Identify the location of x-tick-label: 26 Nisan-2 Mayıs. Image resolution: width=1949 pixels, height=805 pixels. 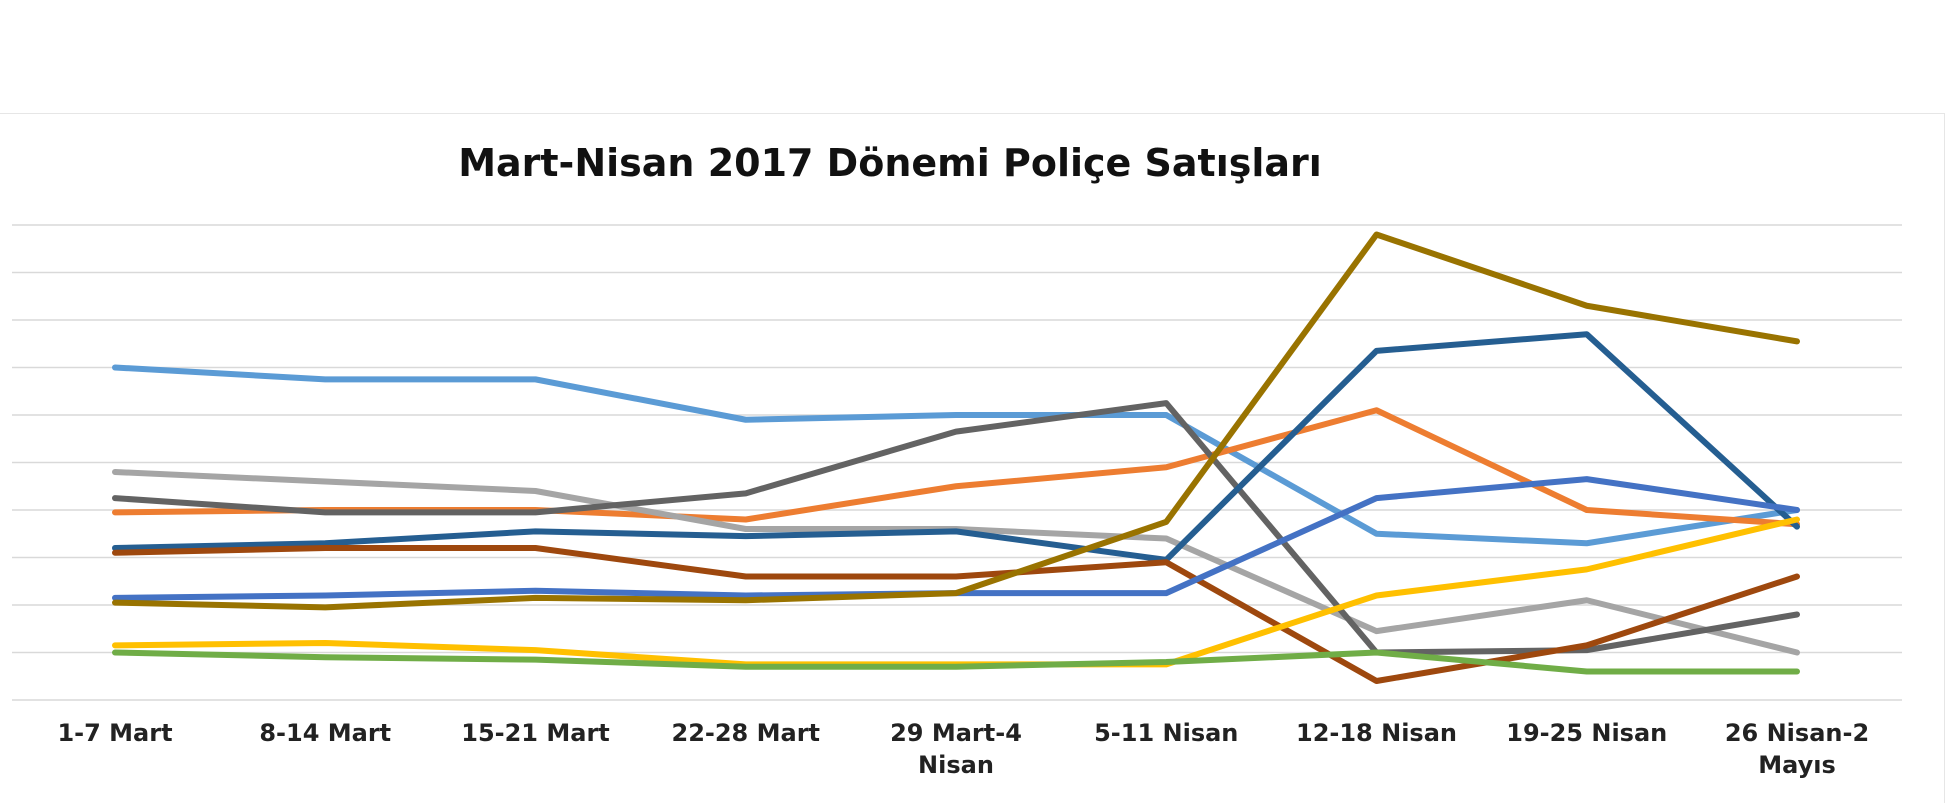
(1797, 749).